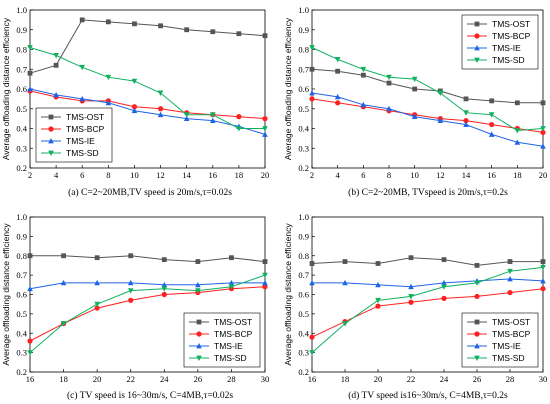 The width and height of the screenshot is (550, 404). Describe the element at coordinates (150, 192) in the screenshot. I see `panel-caption: (a) C=2~20MB,TV speed is 20m/s,τ=0.02s` at that location.